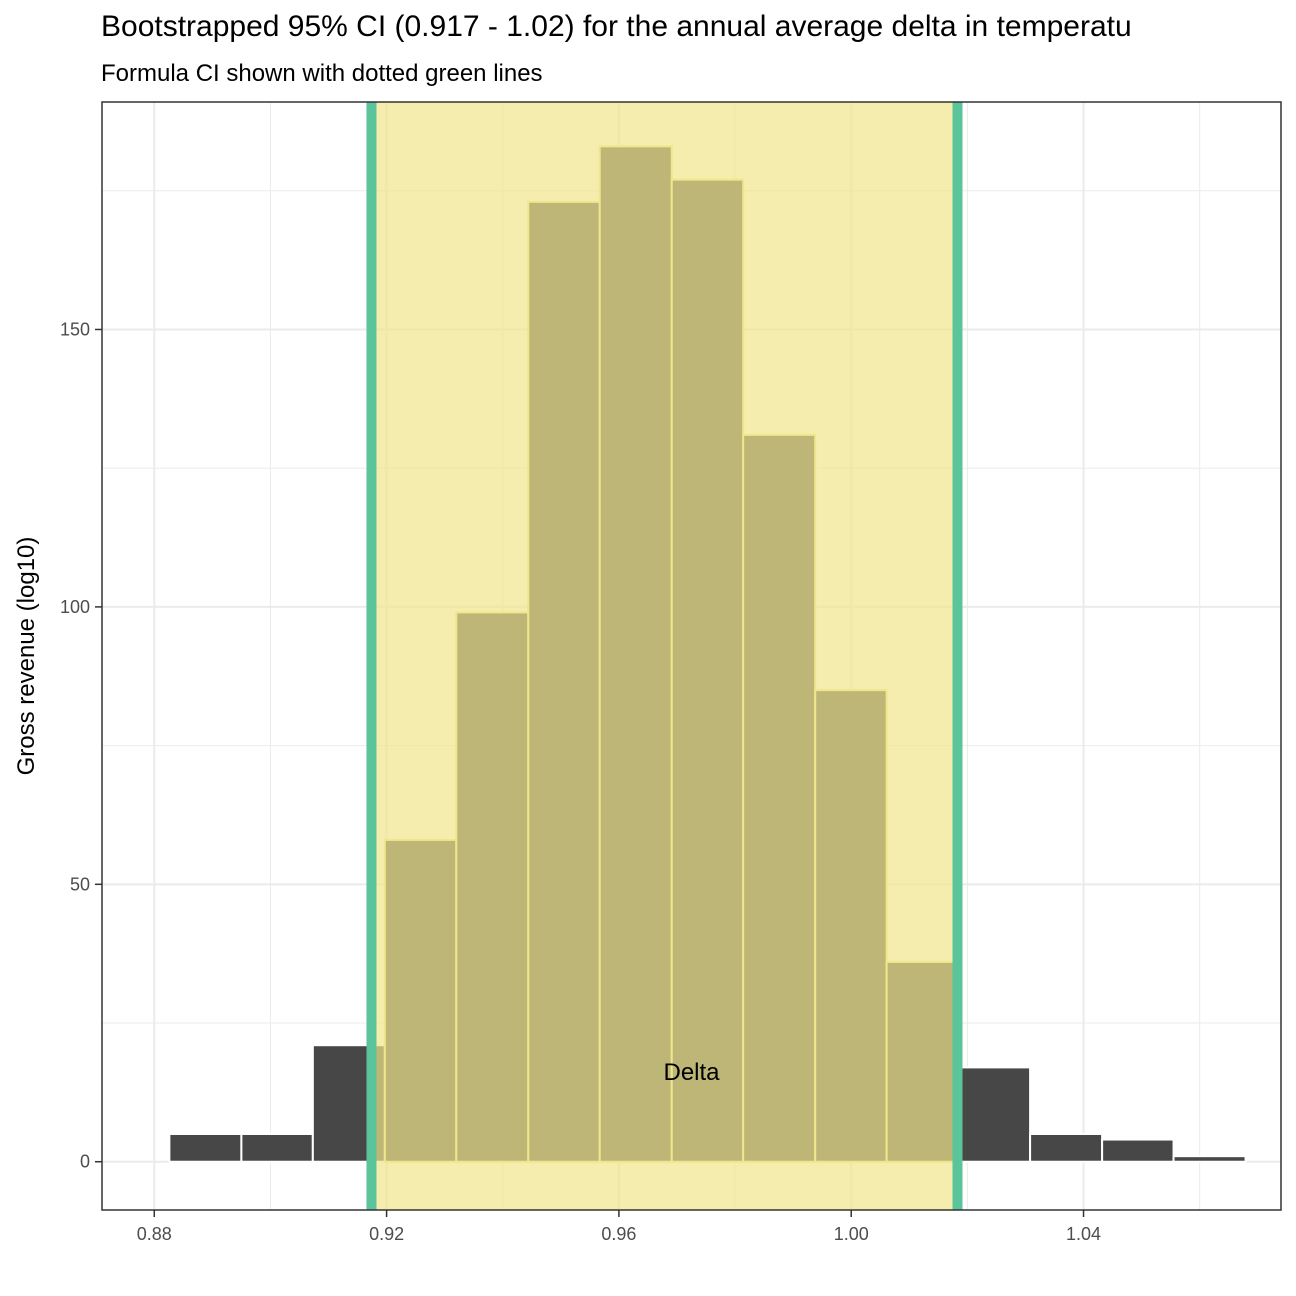 This screenshot has width=1296, height=1296. Describe the element at coordinates (618, 1234) in the screenshot. I see `x-tick-label: 0.96` at that location.